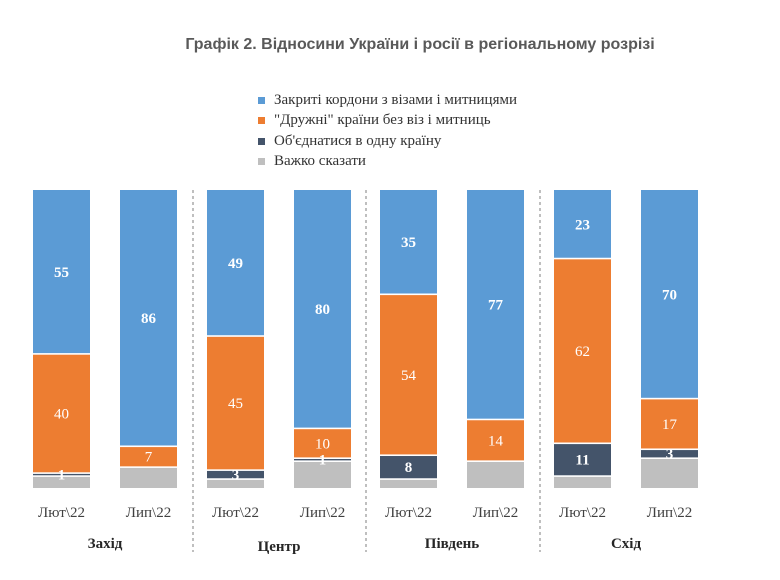 This screenshot has width=780, height=580. I want to click on data-label-tsentr-2-unite: 1, so click(323, 461).